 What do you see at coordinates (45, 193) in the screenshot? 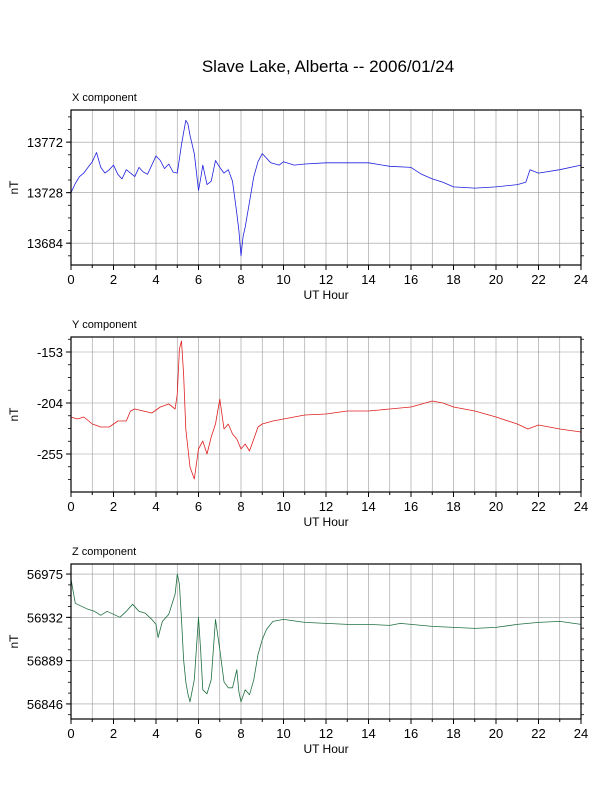
I see `y-tick-label: 13728` at bounding box center [45, 193].